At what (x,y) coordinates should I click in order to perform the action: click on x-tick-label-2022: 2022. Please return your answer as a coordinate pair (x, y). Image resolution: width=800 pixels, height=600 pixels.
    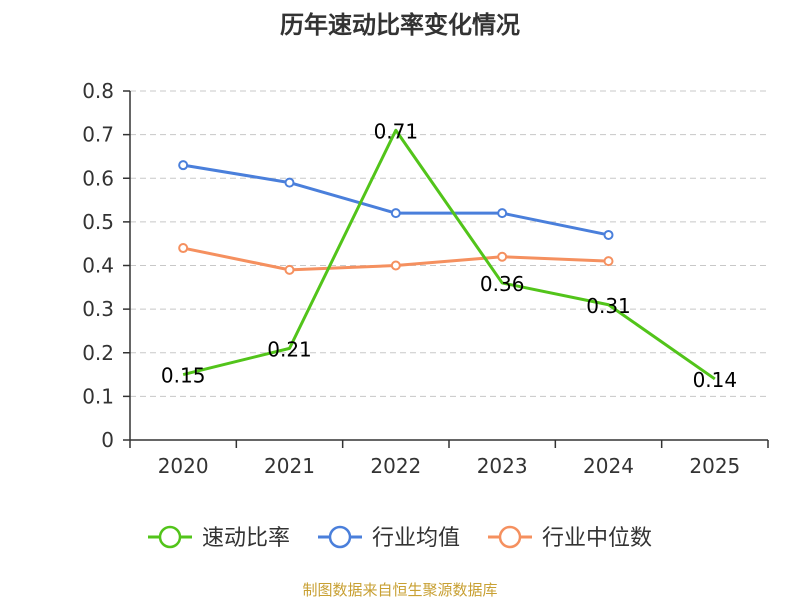
    Looking at the image, I should click on (395, 466).